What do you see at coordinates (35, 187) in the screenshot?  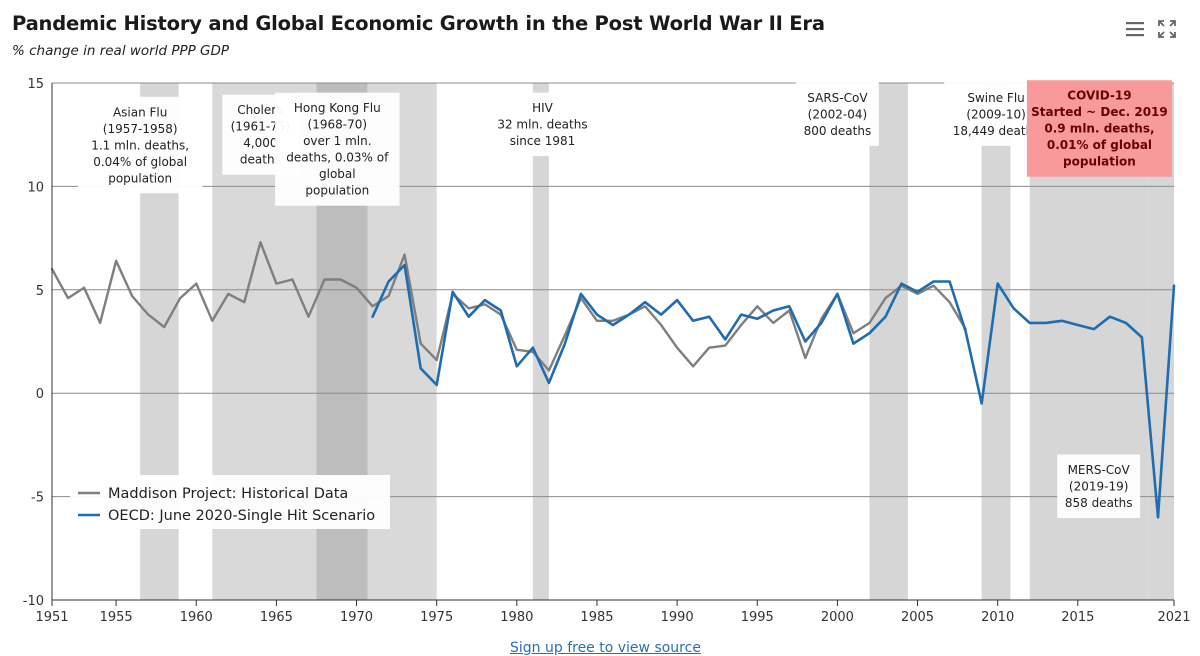 I see `y-tick-label: 10` at bounding box center [35, 187].